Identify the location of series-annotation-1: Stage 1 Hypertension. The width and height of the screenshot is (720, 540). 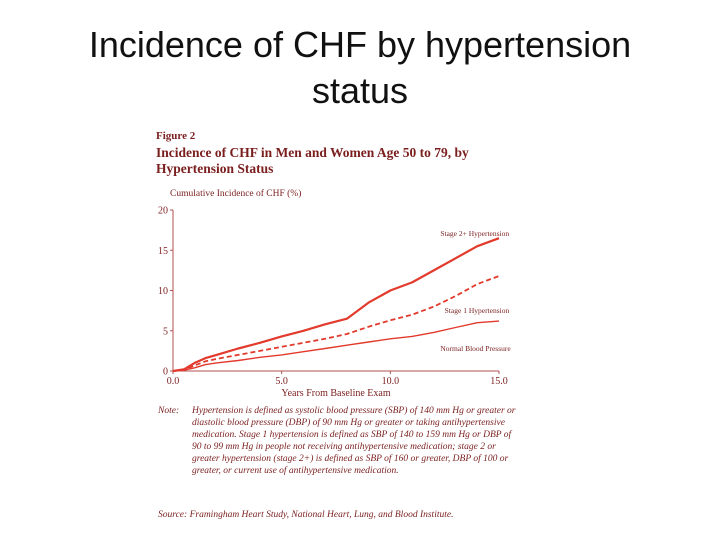
(477, 310).